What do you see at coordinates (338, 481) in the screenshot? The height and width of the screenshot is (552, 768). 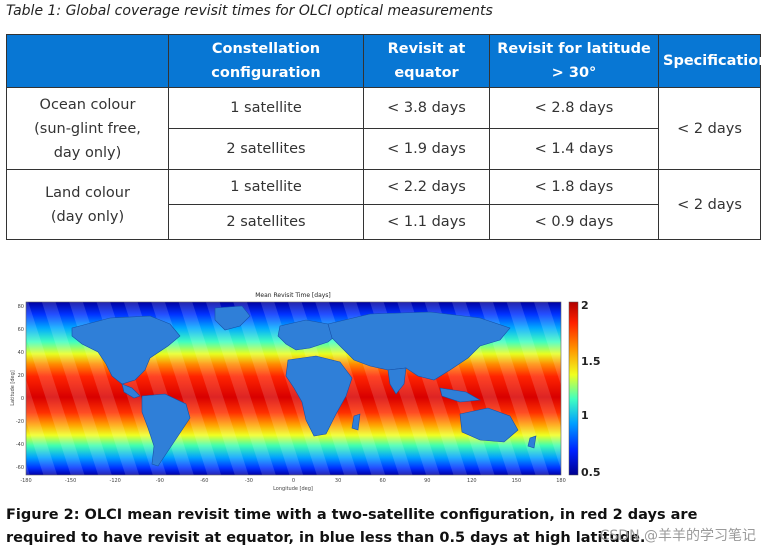 I see `x-tick-label: 30` at bounding box center [338, 481].